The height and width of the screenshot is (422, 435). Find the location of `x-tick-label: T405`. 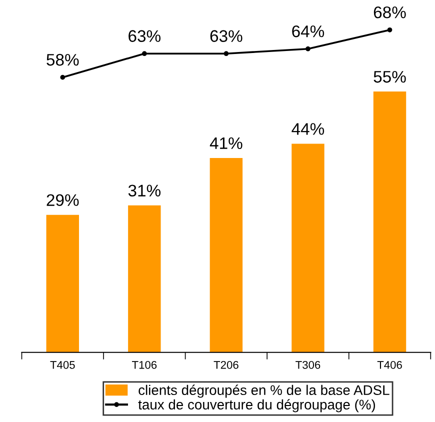

x-tick-label: T405 is located at coordinates (62, 364).